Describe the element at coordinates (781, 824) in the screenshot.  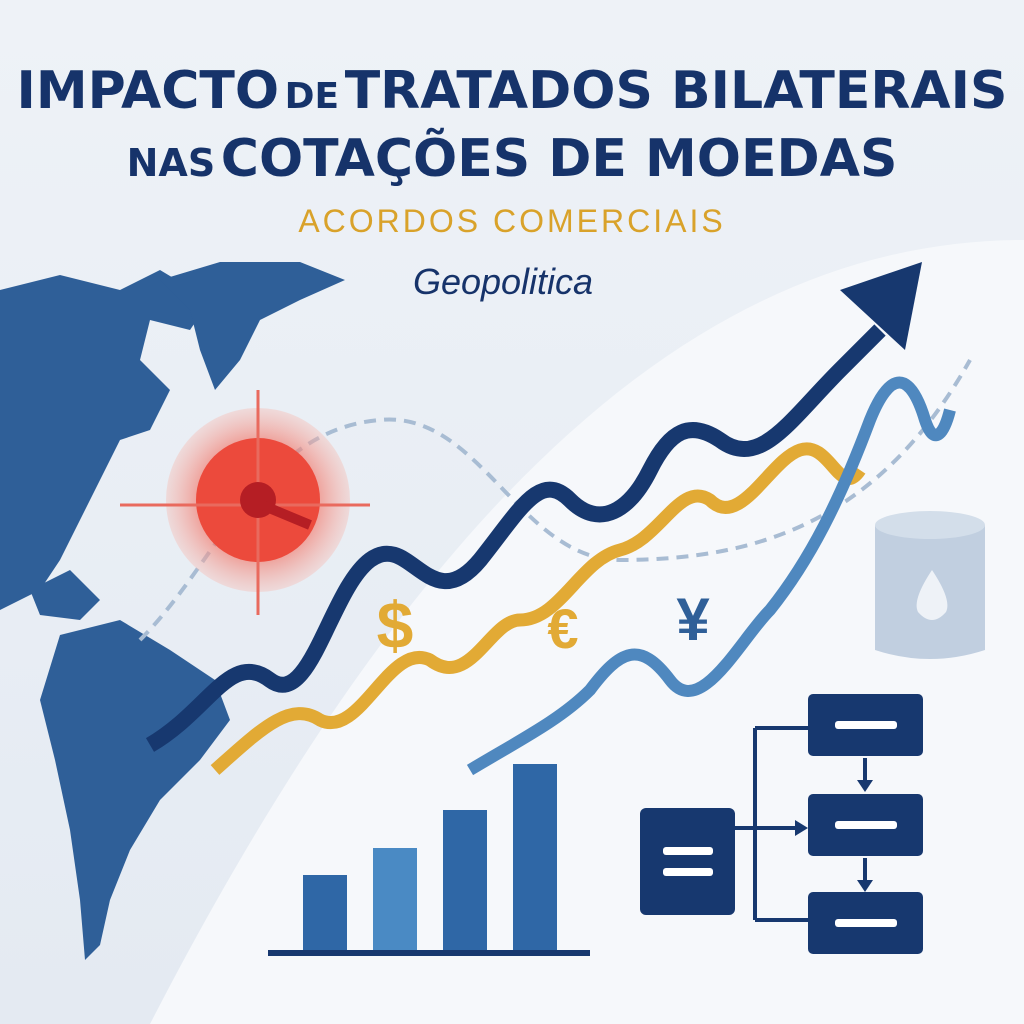
I see `flowchart` at that location.